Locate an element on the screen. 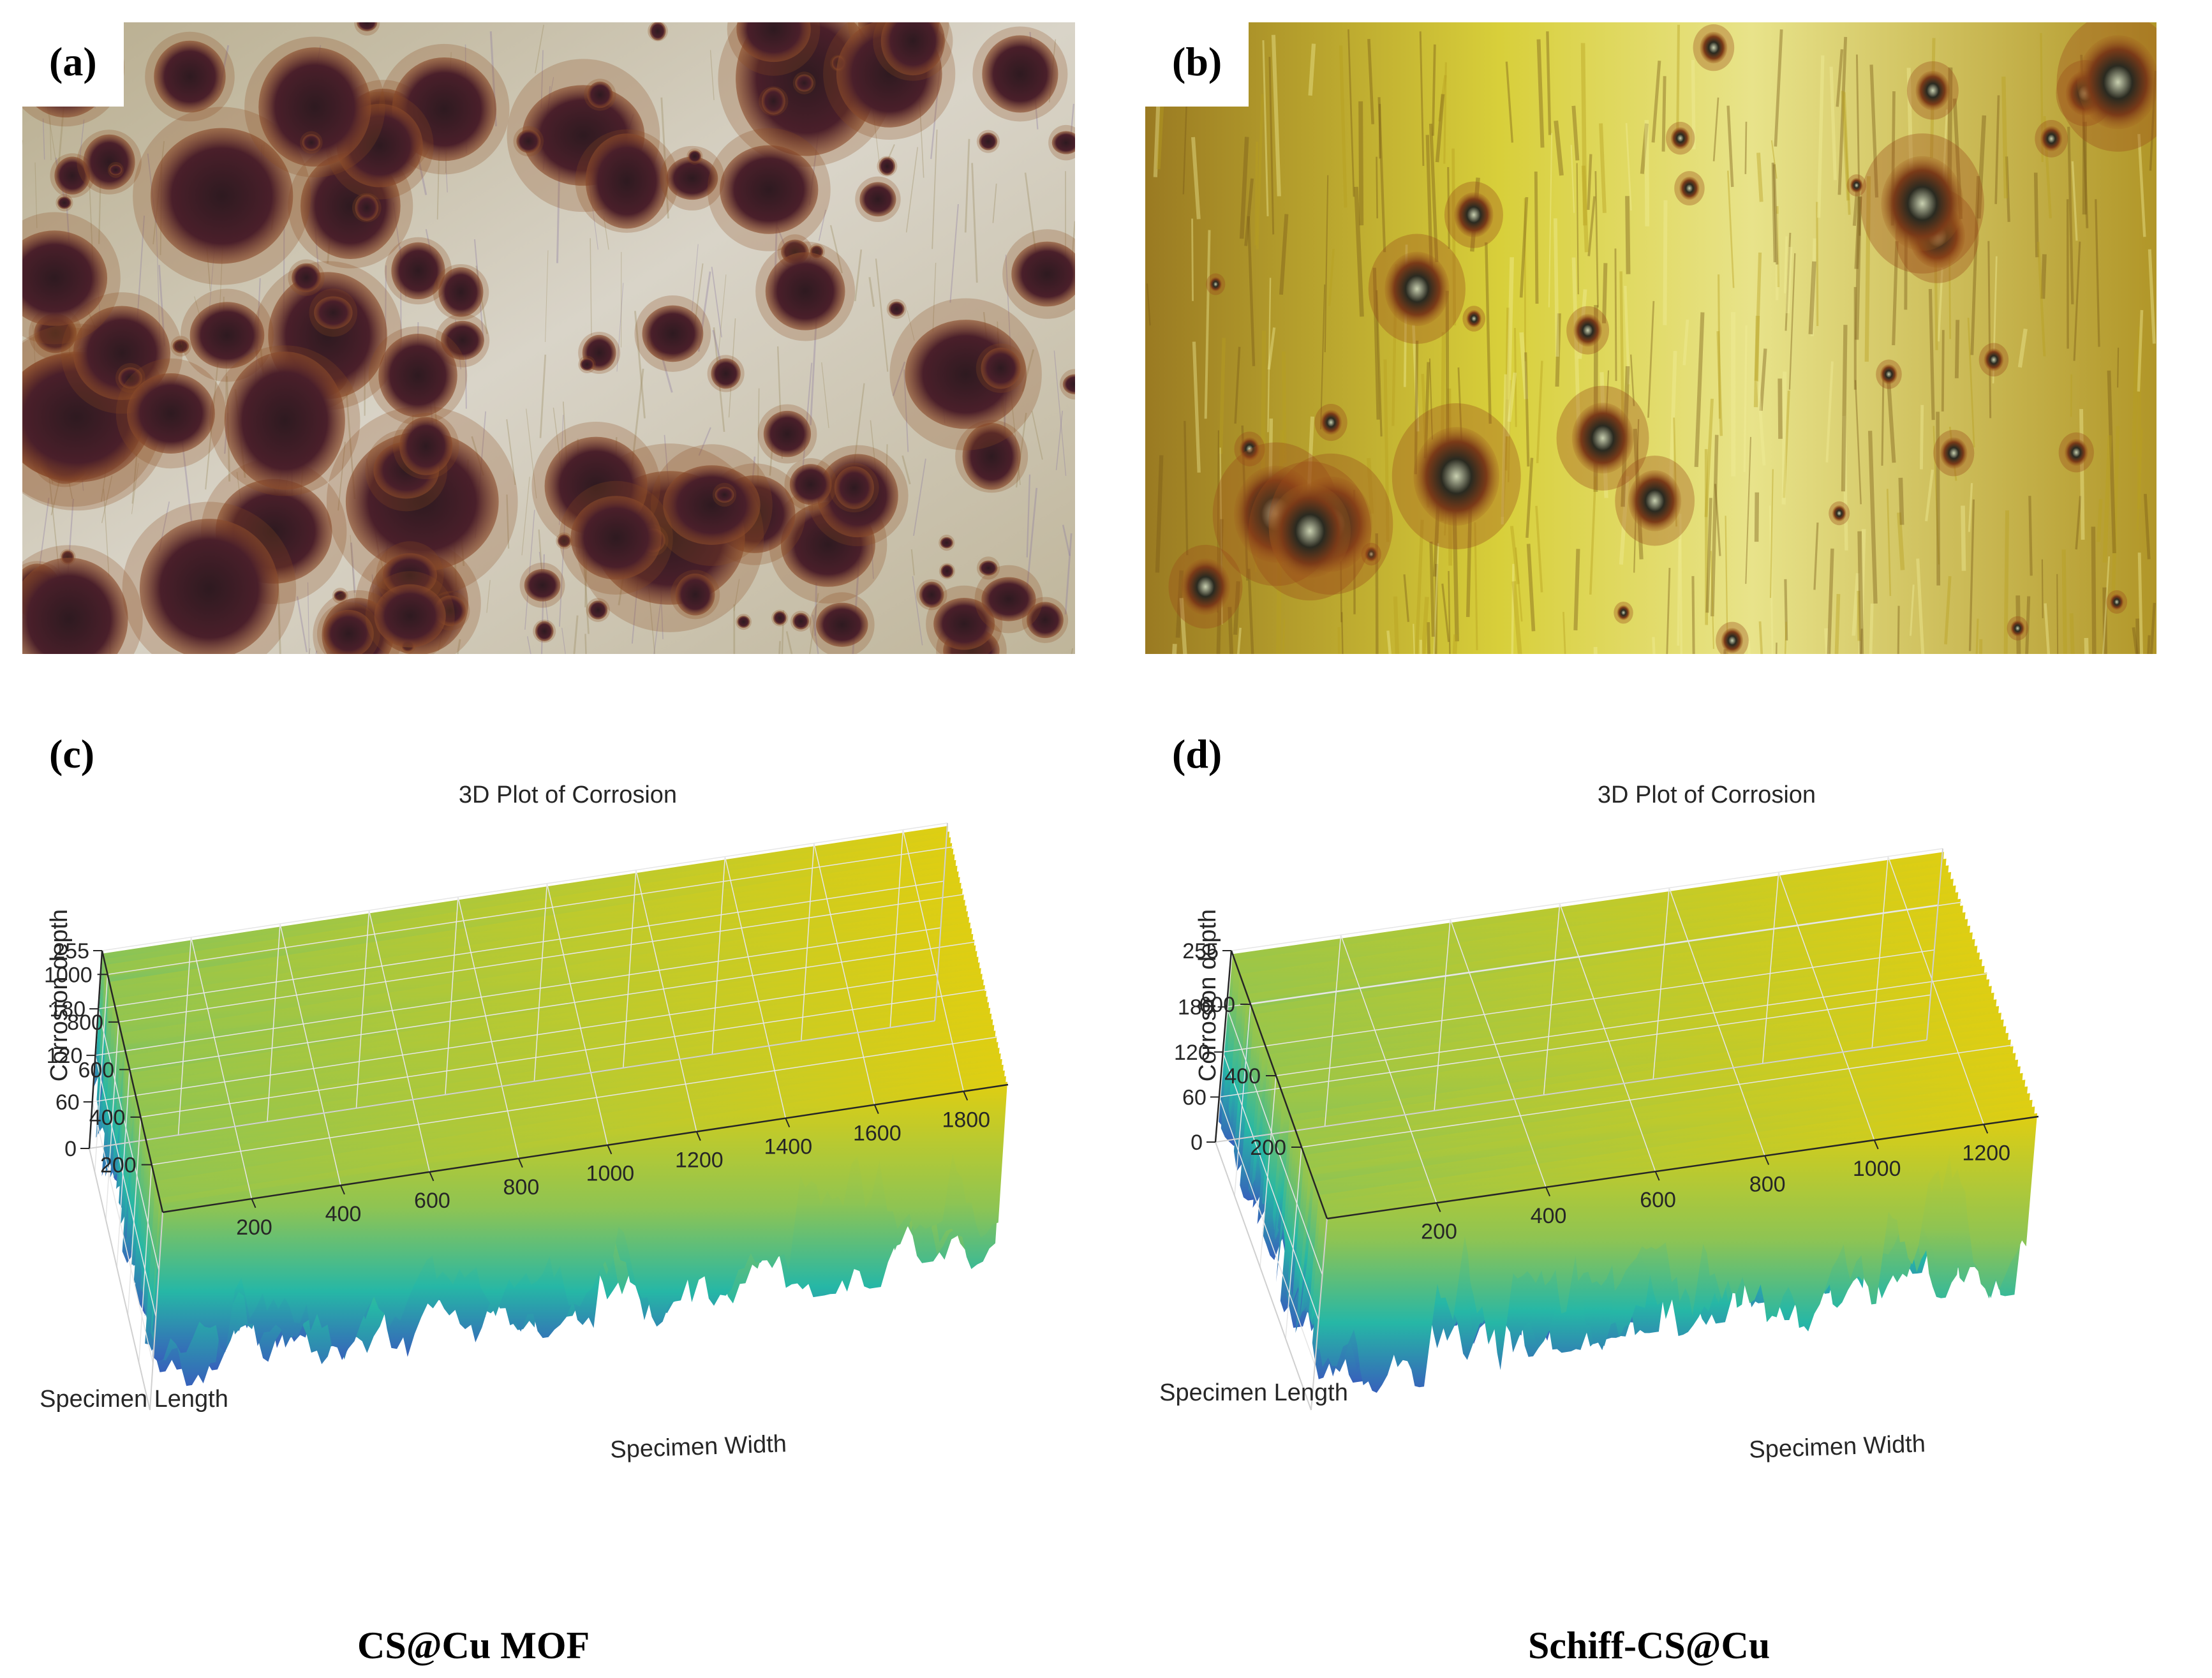  x-tick-label: 1600 is located at coordinates (877, 1134).